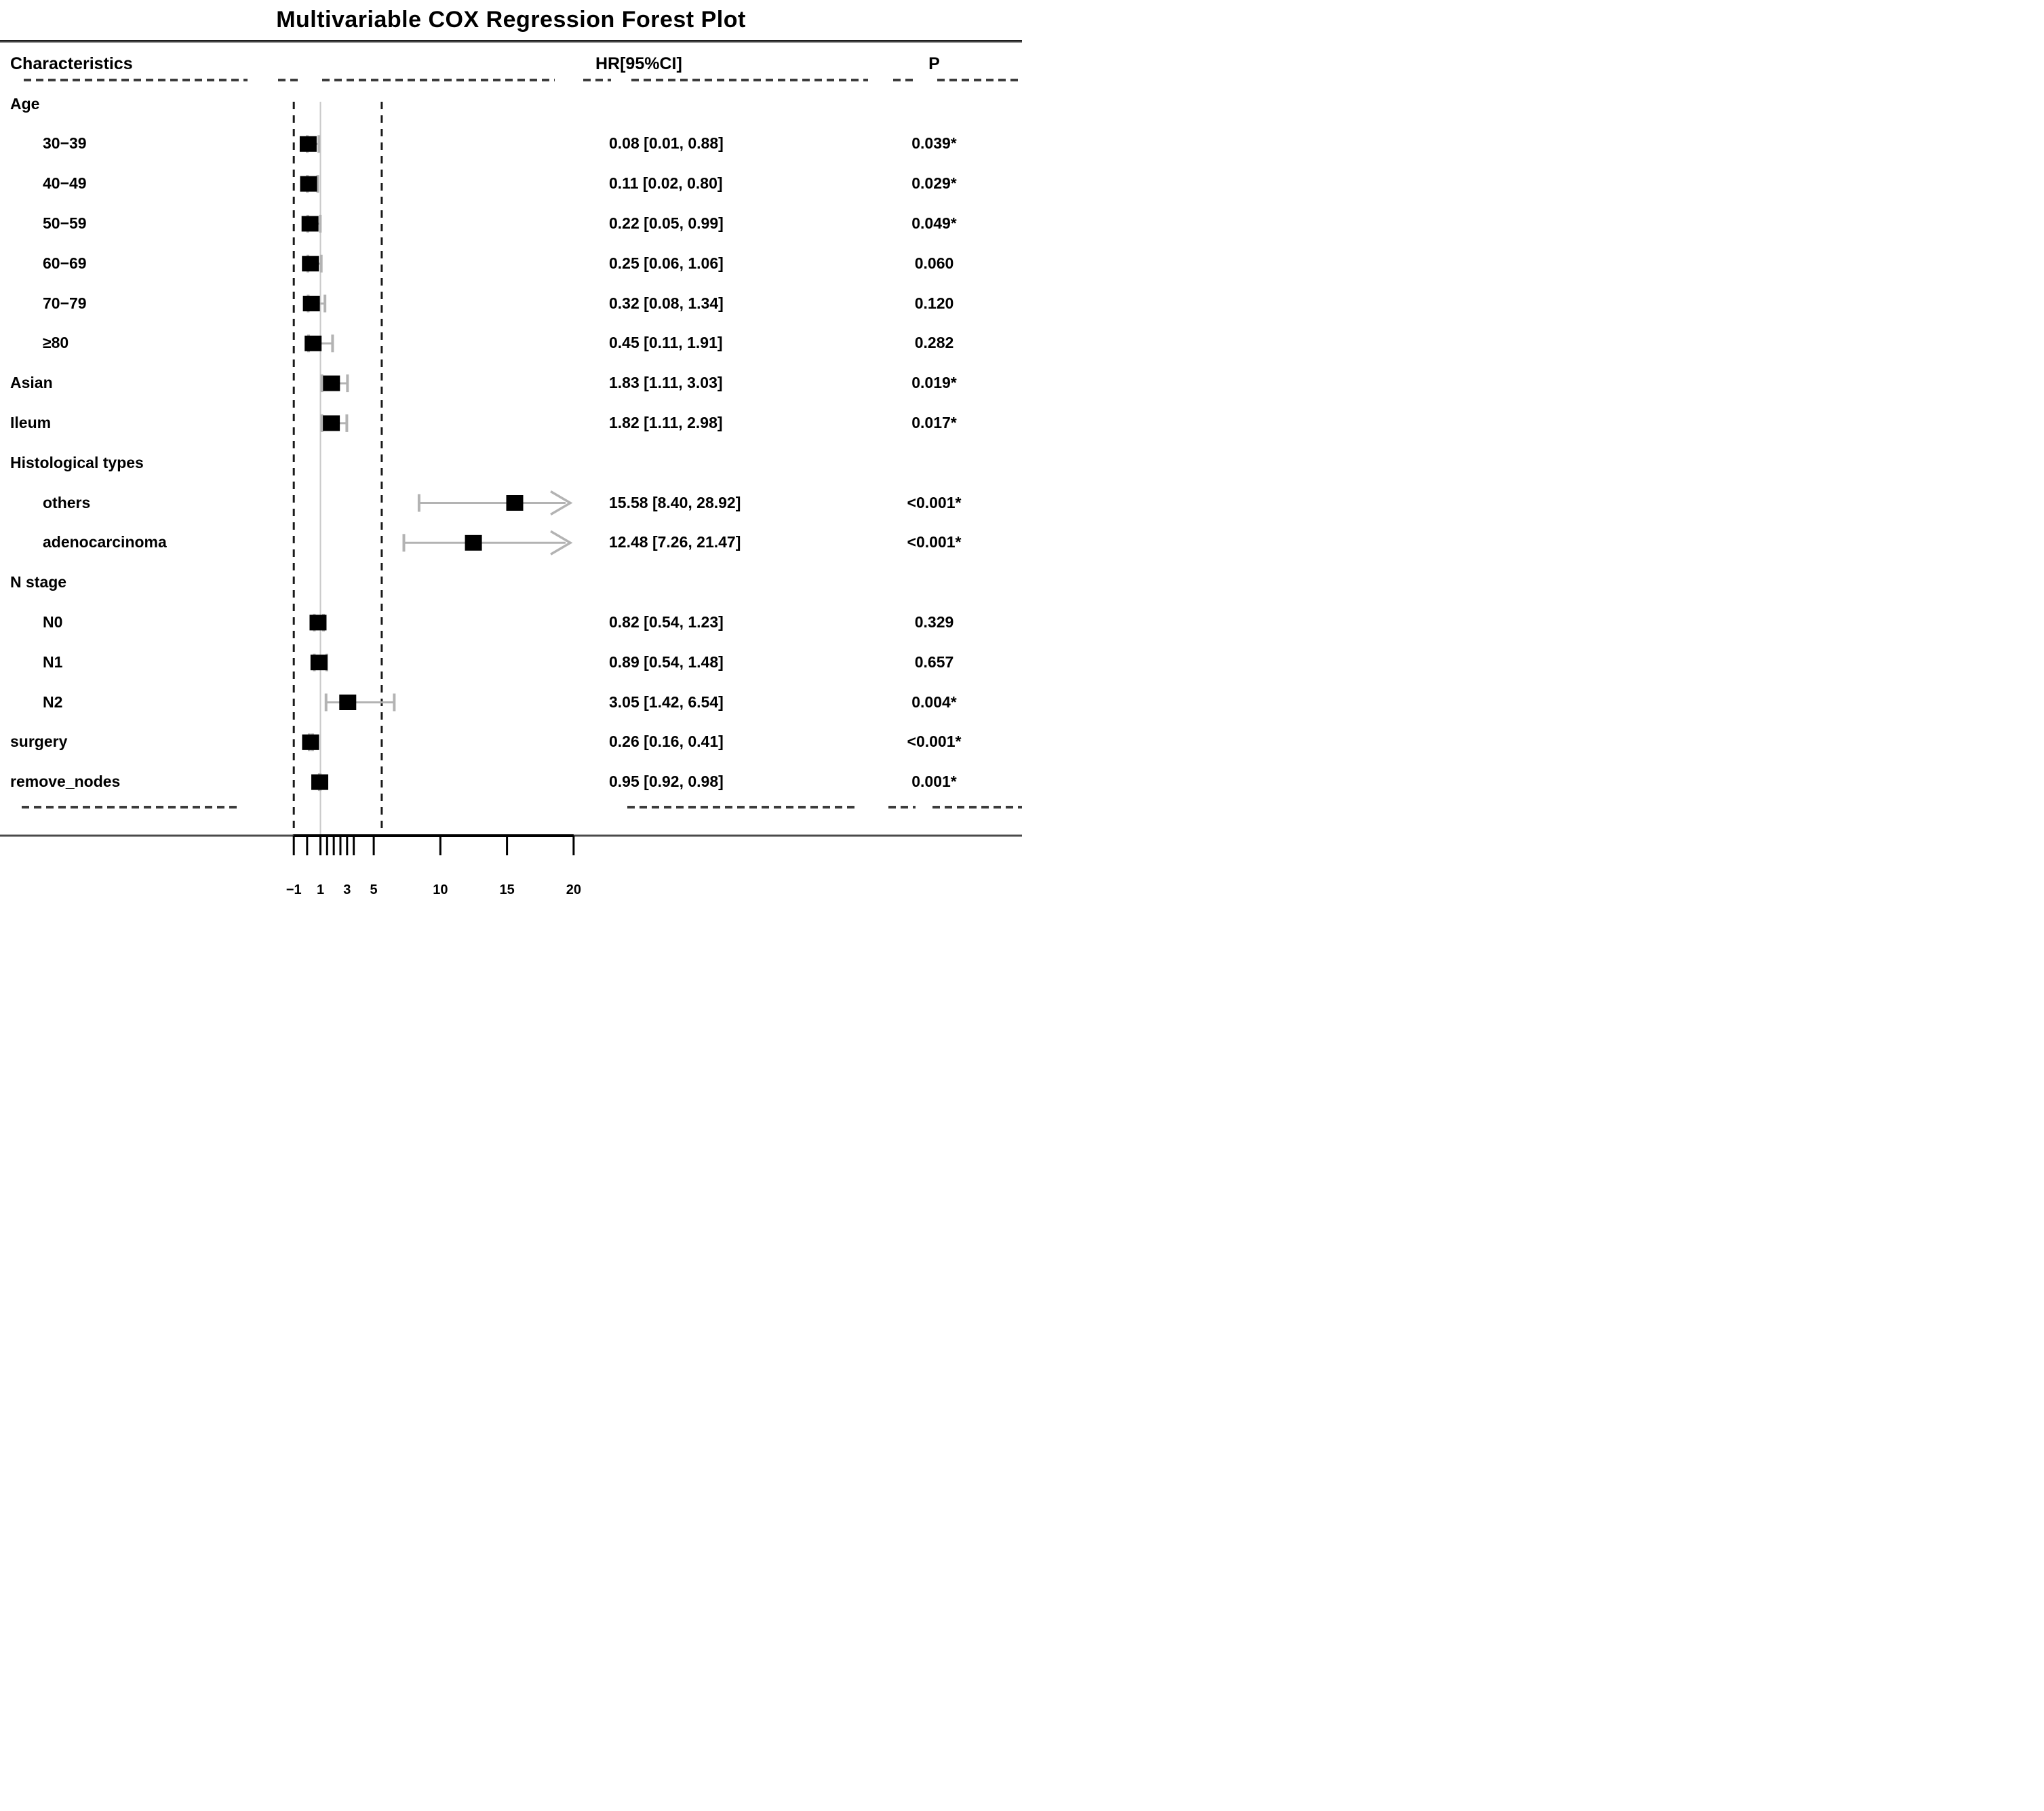 This screenshot has width=2044, height=1811. I want to click on p-value: 0.019*, so click(934, 383).